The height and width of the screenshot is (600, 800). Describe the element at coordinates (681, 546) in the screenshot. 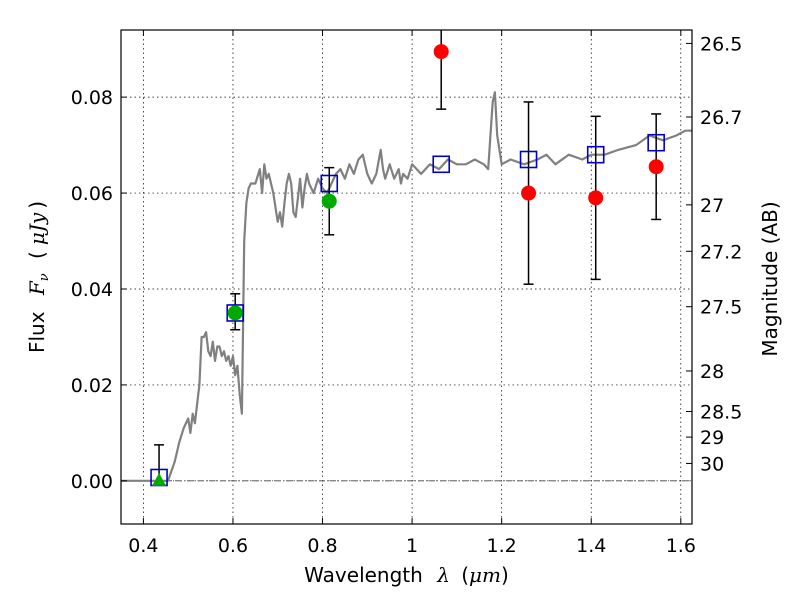

I see `x-tick-label: 1.6` at that location.